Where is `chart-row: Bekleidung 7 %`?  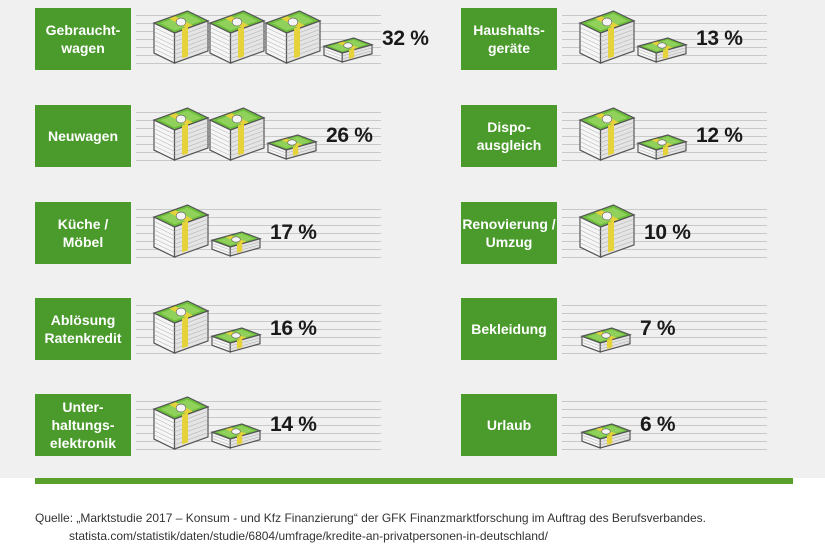 chart-row: Bekleidung 7 % is located at coordinates (626, 329).